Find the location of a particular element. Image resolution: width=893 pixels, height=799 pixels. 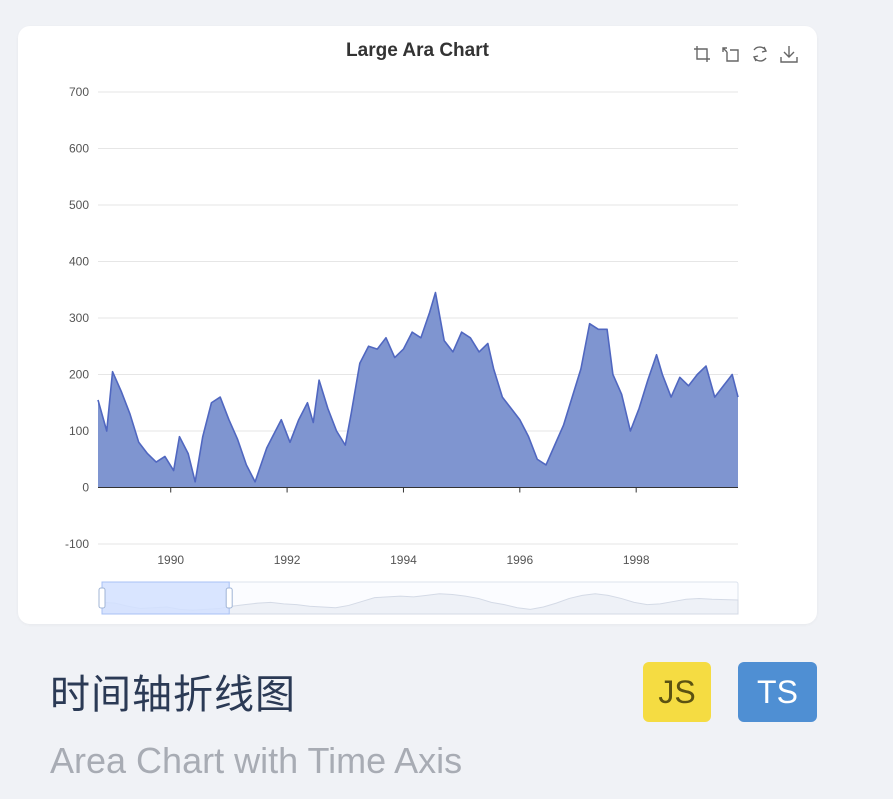

y-tick-label: 400 is located at coordinates (79, 262).